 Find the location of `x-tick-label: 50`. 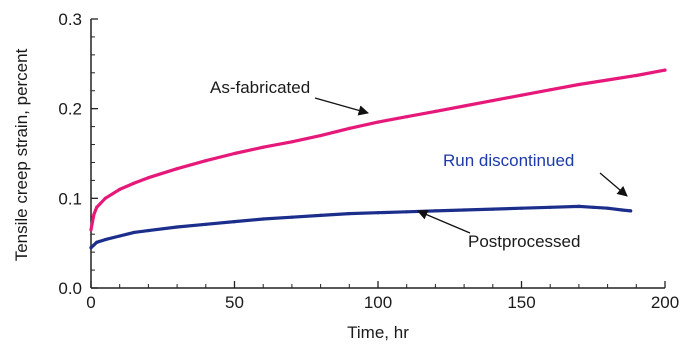

x-tick-label: 50 is located at coordinates (234, 302).